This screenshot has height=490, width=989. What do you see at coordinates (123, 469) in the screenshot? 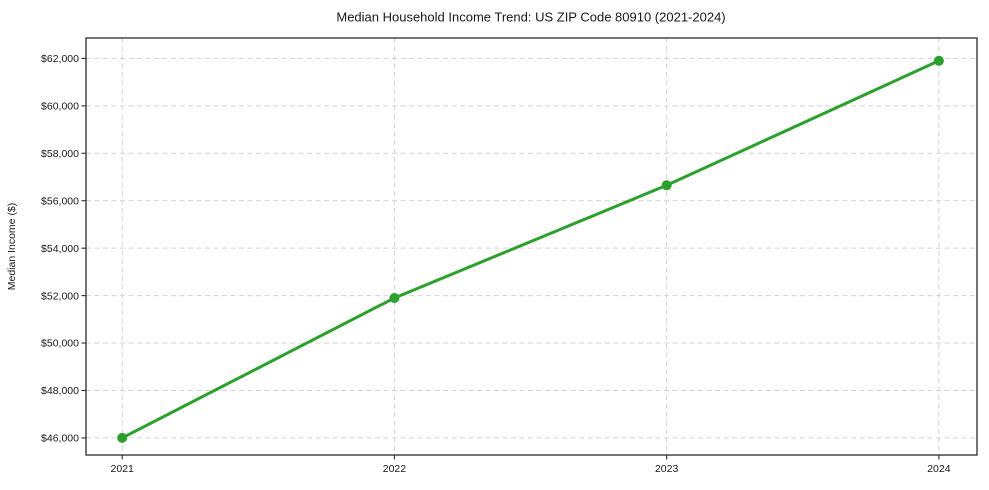
I see `x-tick-label: 2021` at bounding box center [123, 469].